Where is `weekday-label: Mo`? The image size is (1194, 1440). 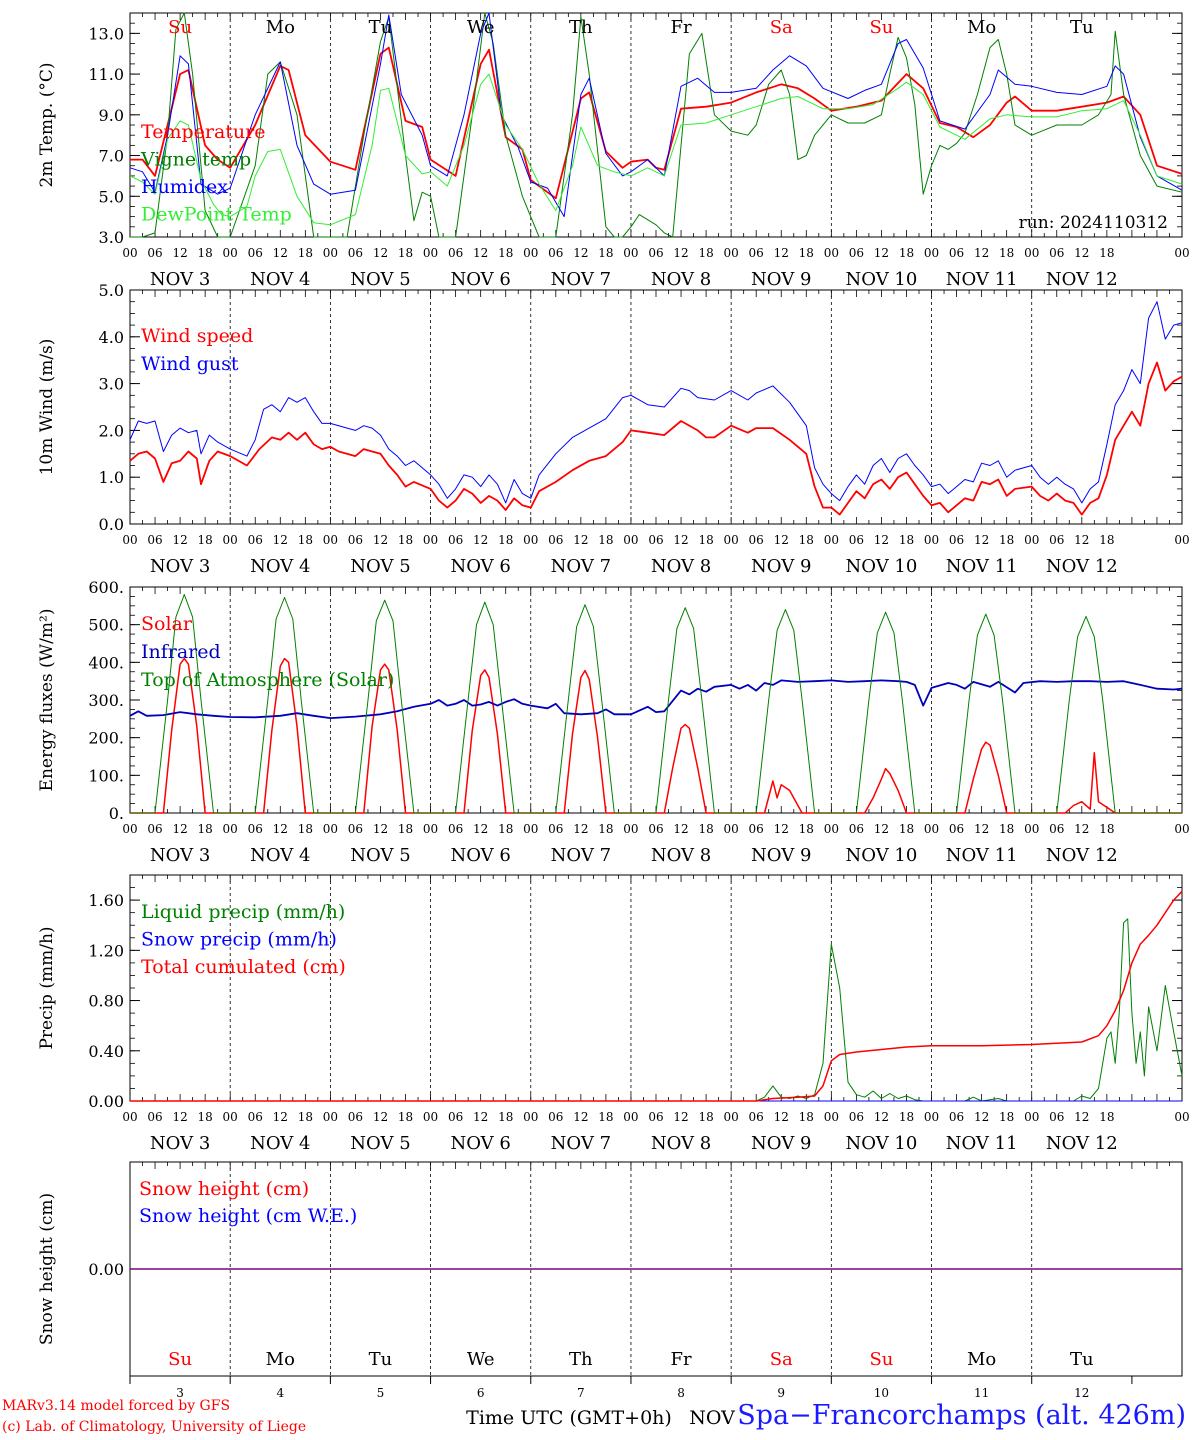
weekday-label: Mo is located at coordinates (981, 27).